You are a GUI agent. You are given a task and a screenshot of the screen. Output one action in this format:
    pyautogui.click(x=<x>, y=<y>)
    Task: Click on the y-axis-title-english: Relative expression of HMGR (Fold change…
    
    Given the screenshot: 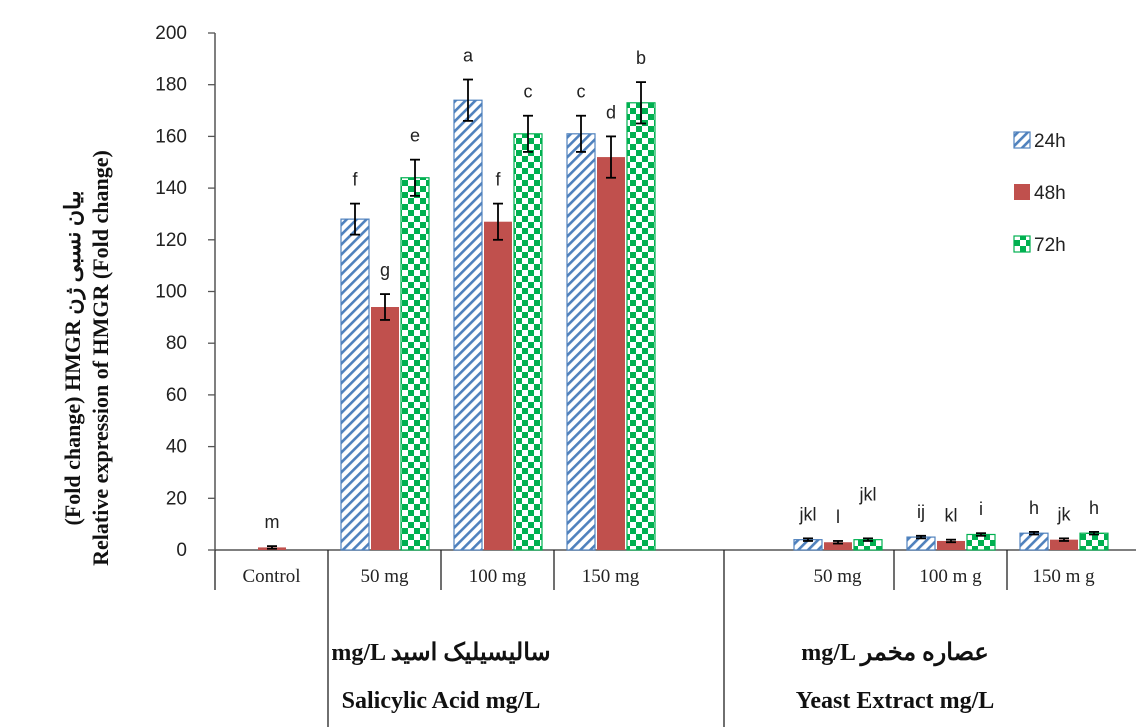 What is the action you would take?
    pyautogui.click(x=100, y=358)
    